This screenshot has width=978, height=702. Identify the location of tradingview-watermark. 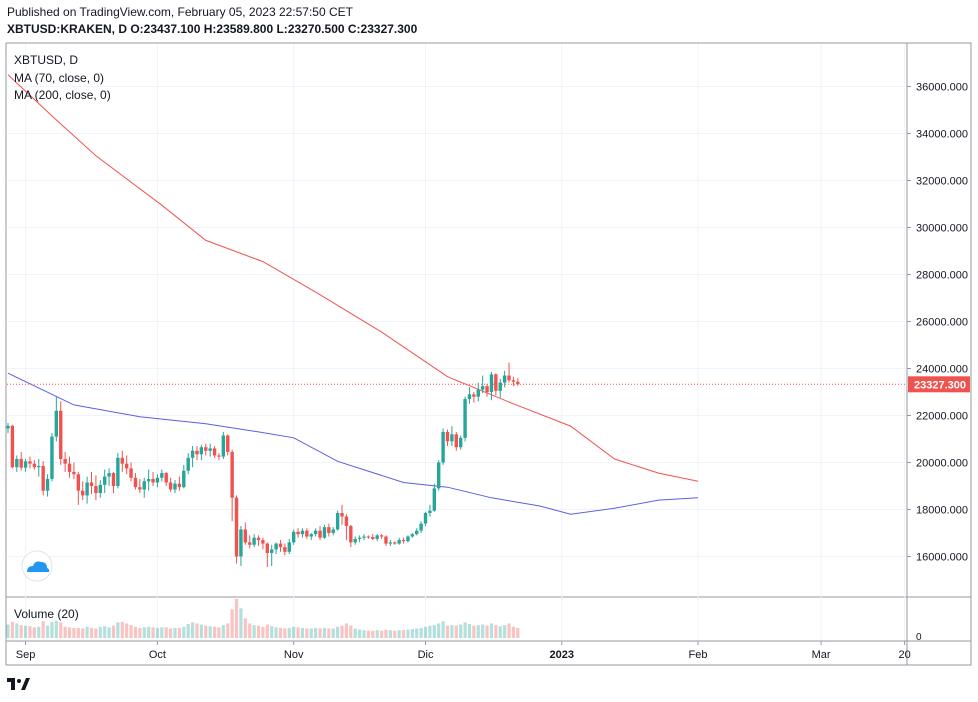
(37, 566).